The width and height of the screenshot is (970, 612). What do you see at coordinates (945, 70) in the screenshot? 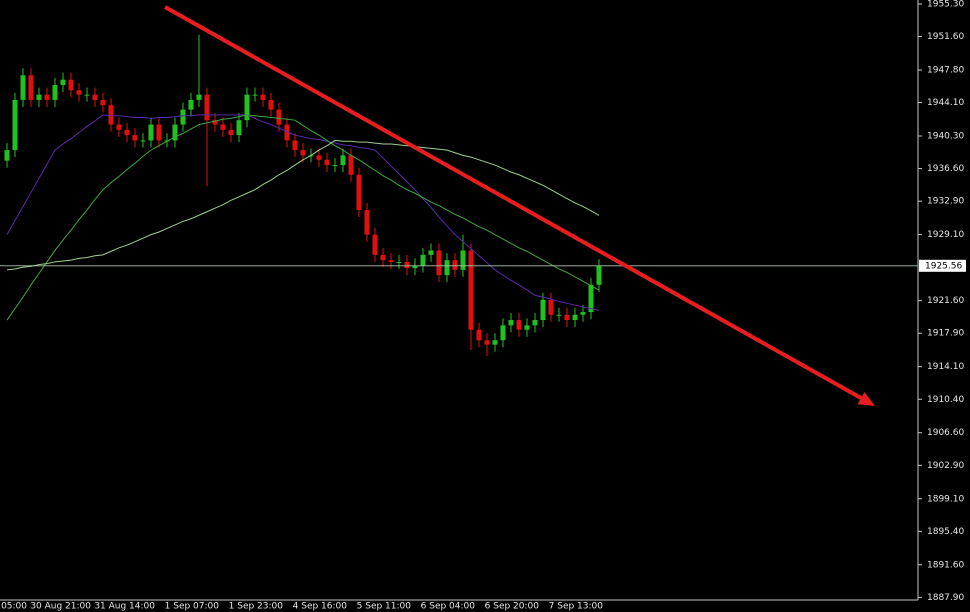
I see `y-tick-label: 1947.80` at bounding box center [945, 70].